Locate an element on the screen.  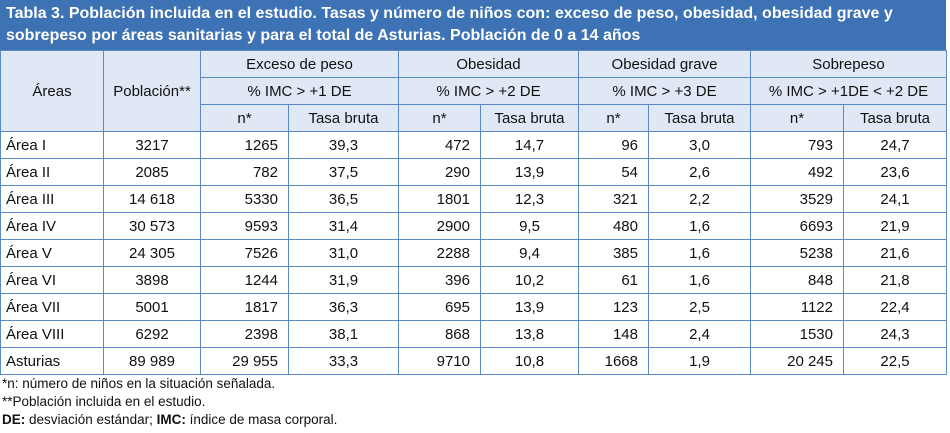
cell: 12,3 is located at coordinates (529, 199).